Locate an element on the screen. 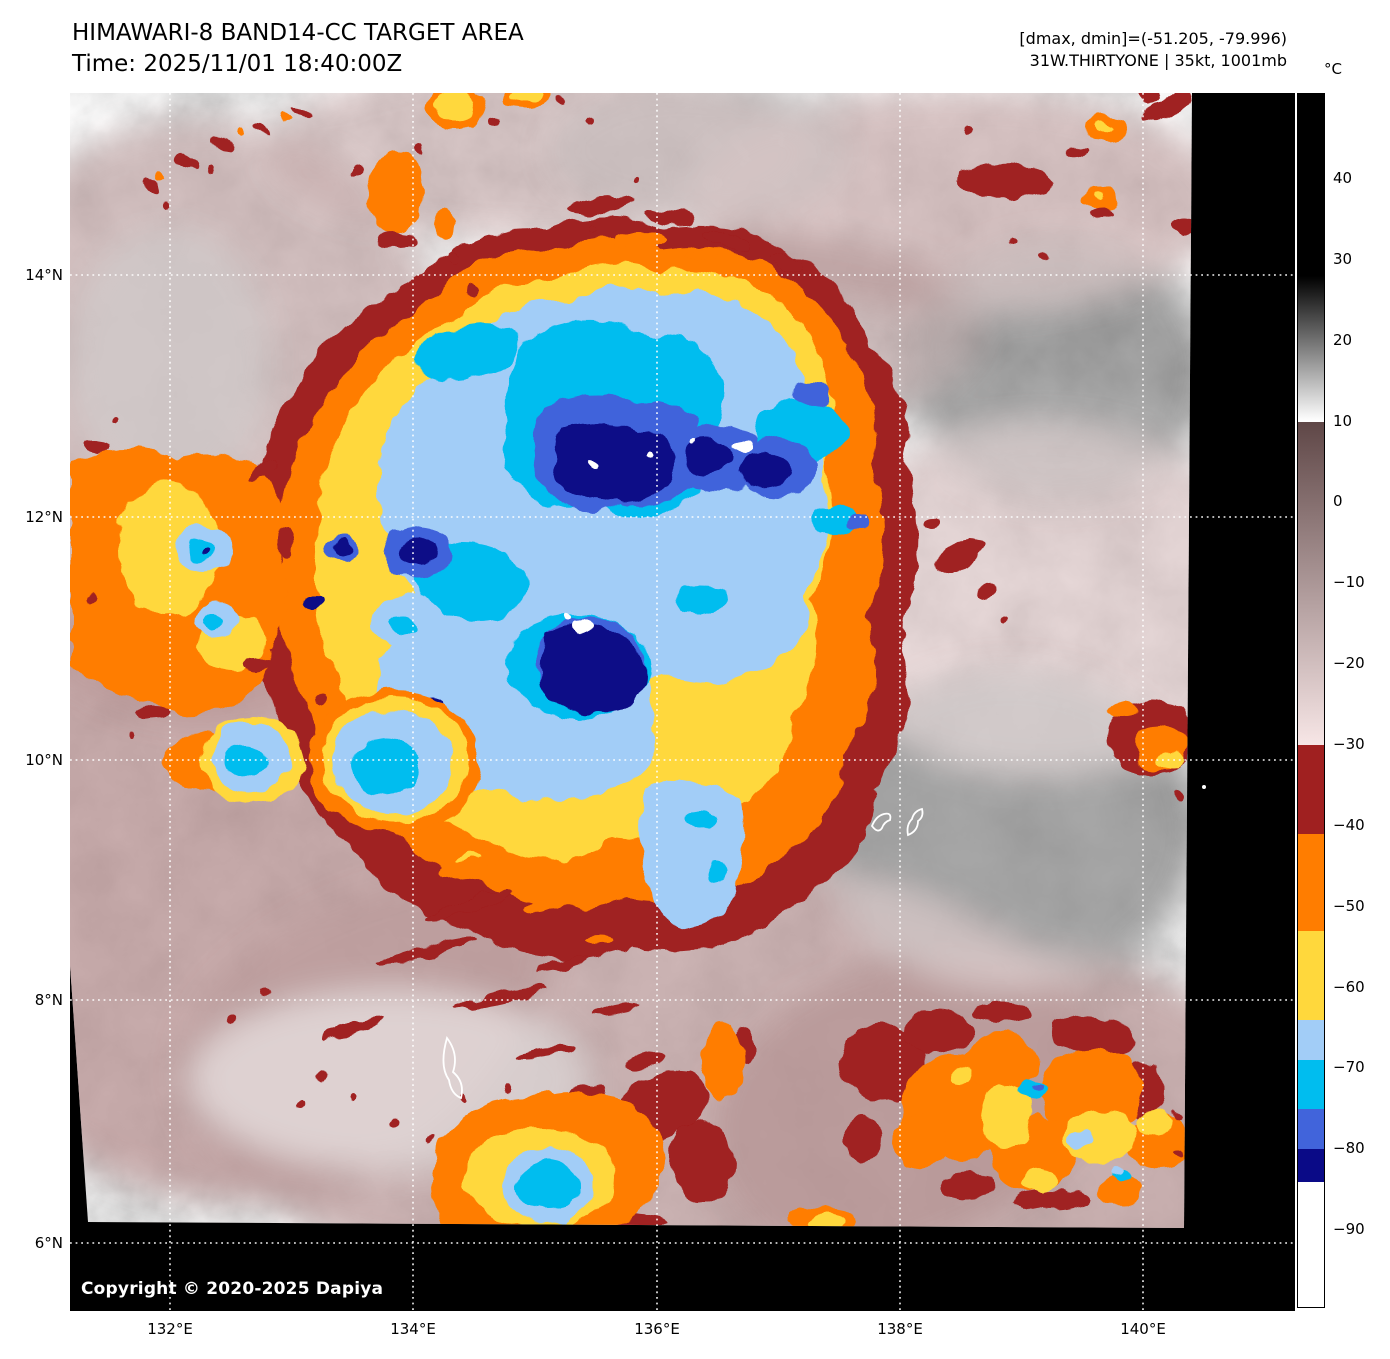 Image resolution: width=1390 pixels, height=1359 pixels. colorbar-tick-label: −90 is located at coordinates (1349, 1229).